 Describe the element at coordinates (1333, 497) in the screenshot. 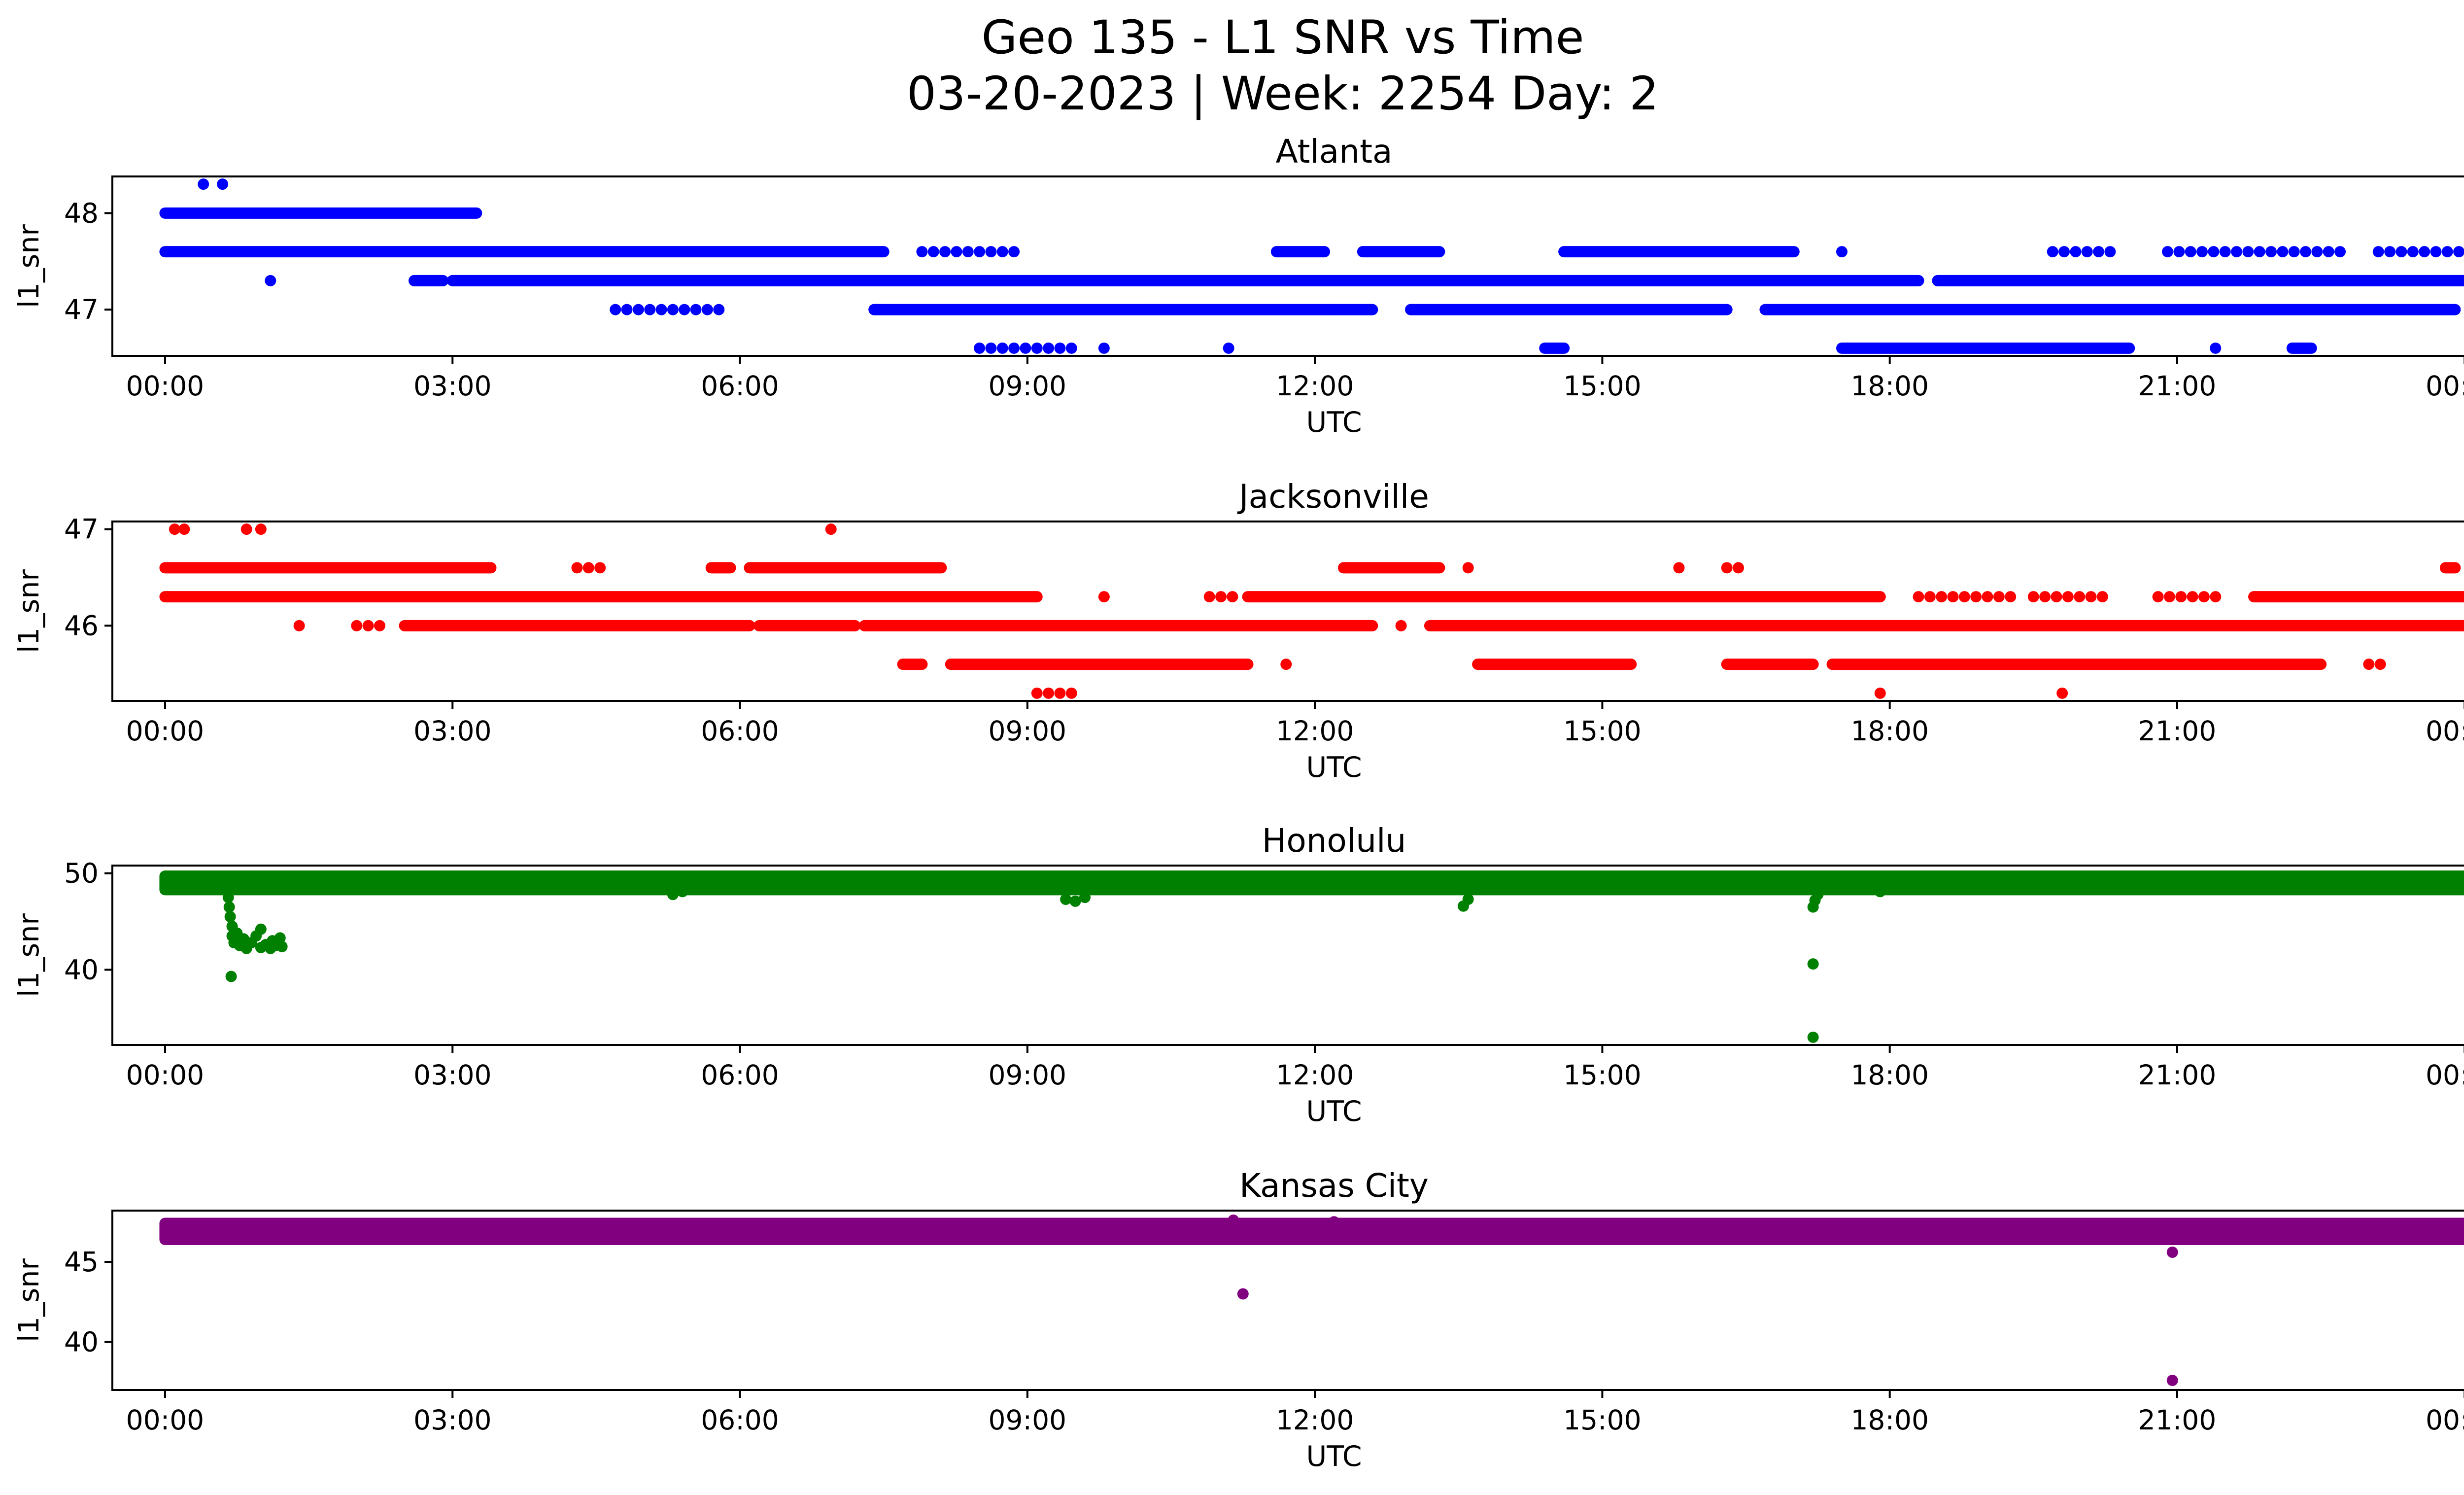

I see `subplot-title: Jacksonville` at that location.